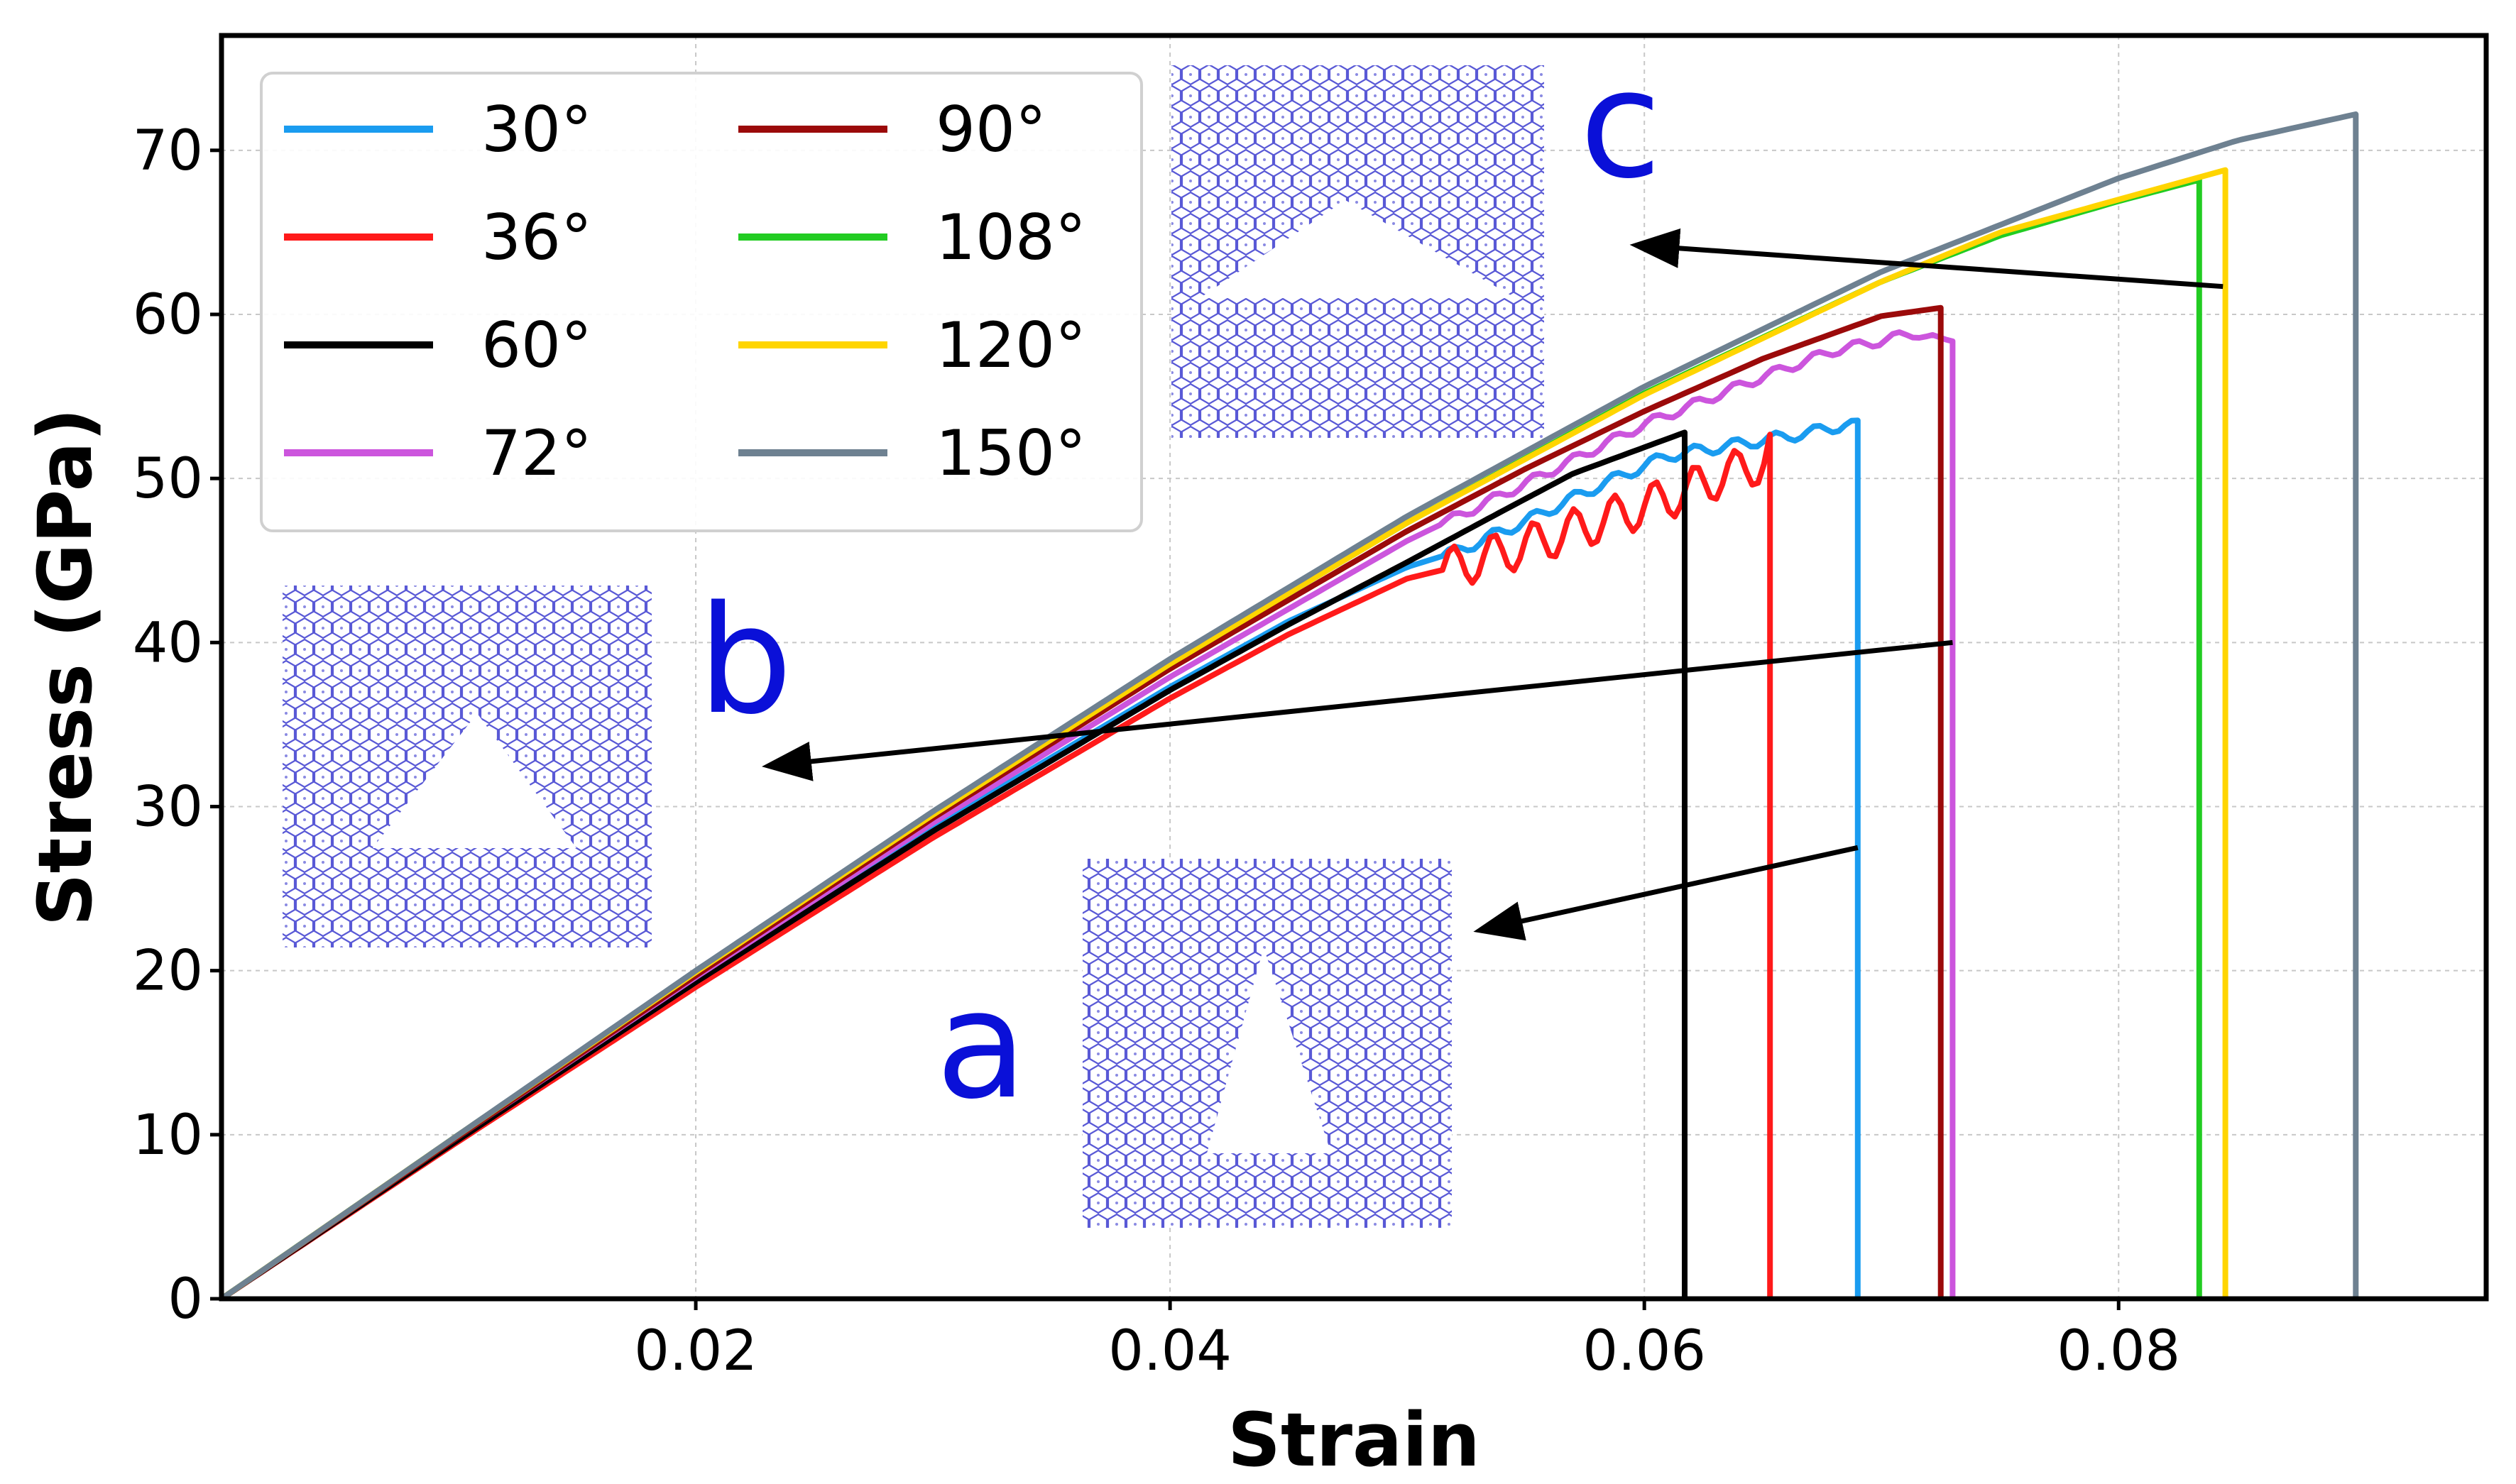 This screenshot has height=1484, width=2516. What do you see at coordinates (745, 660) in the screenshot?
I see `inset-label-b: b` at bounding box center [745, 660].